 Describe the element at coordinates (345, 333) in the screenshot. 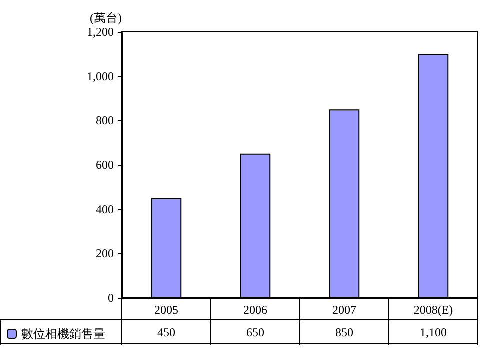

I see `data-label: 850` at that location.